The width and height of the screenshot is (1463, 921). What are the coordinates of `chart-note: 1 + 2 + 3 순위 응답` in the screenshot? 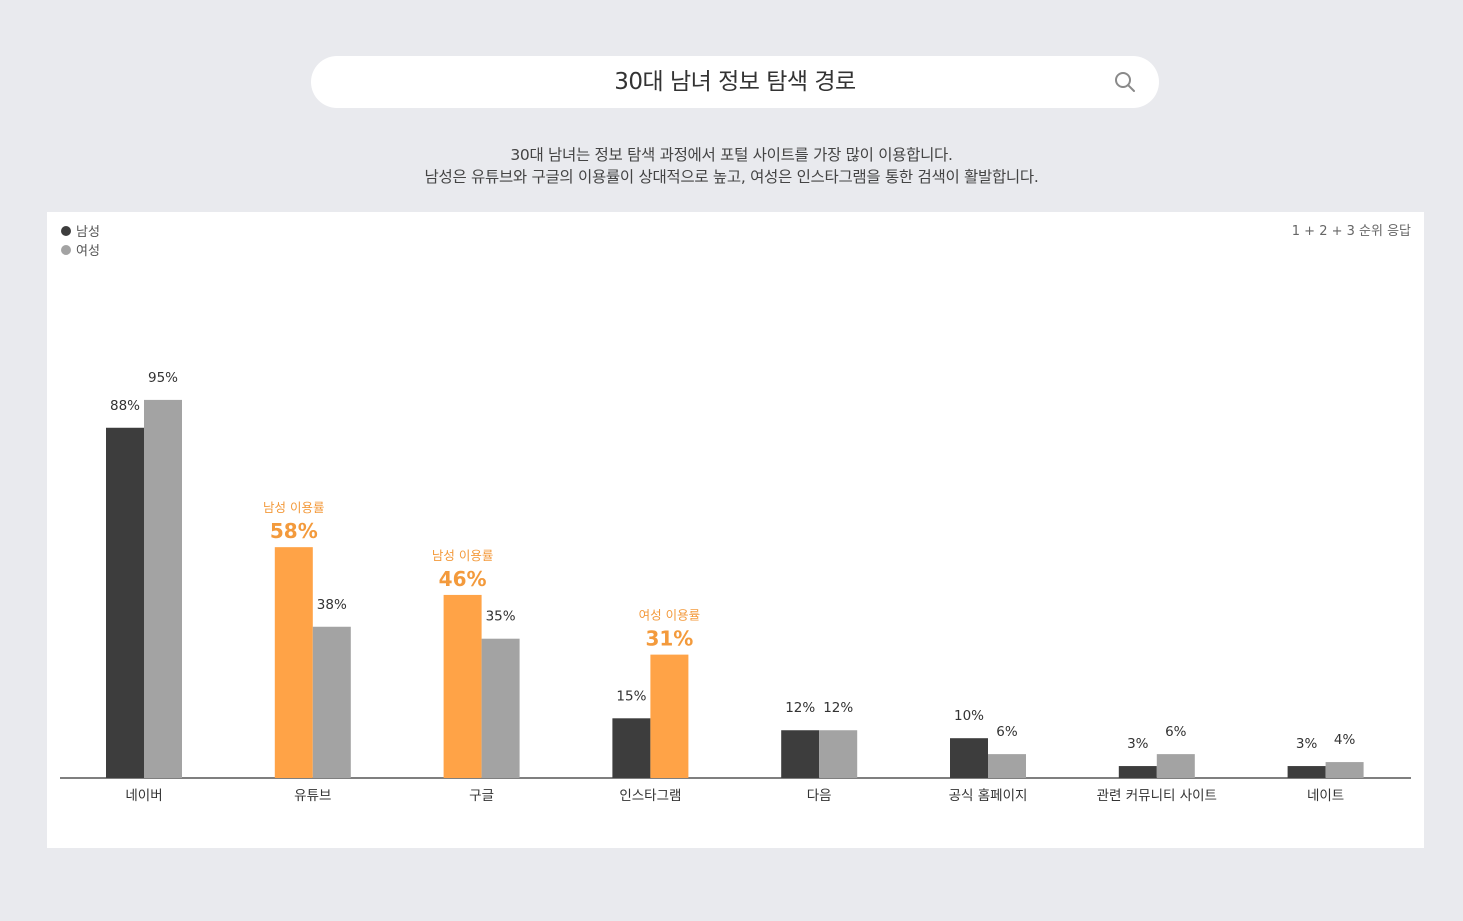 It's located at (1351, 231).